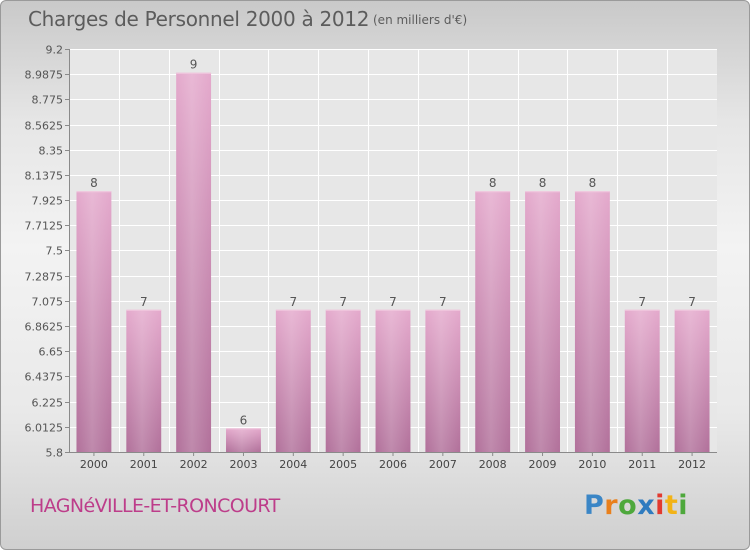  What do you see at coordinates (420, 20) in the screenshot?
I see `chart-subtitle: (en milliers d'€)` at bounding box center [420, 20].